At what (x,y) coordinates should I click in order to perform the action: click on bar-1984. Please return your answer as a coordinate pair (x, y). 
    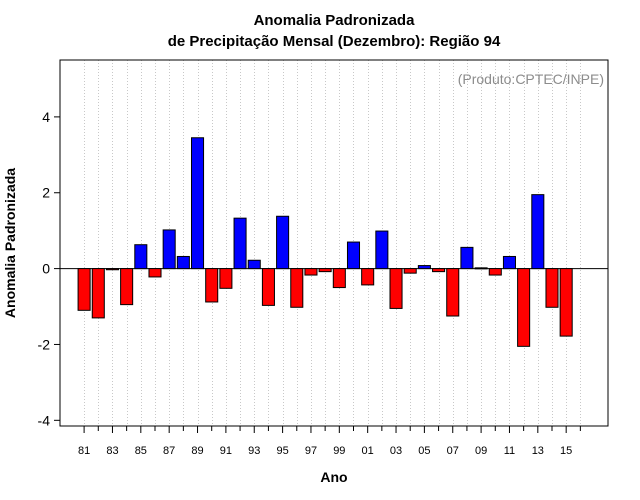
    Looking at the image, I should click on (127, 287).